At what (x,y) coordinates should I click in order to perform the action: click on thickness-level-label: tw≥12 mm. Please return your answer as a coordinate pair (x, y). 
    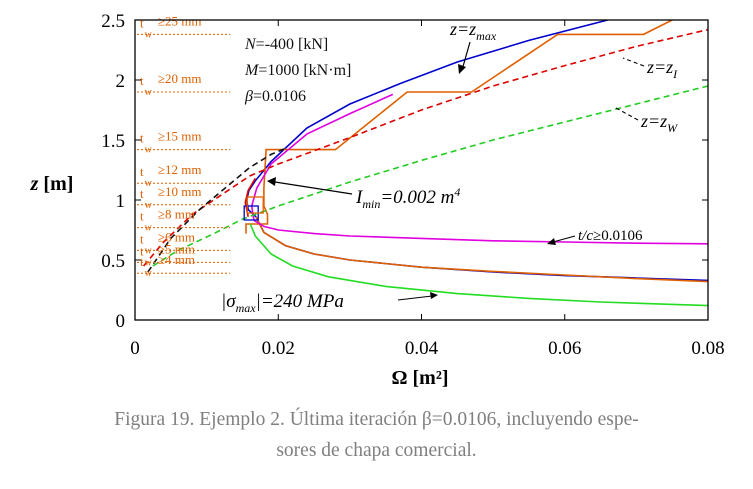
    Looking at the image, I should click on (170, 175).